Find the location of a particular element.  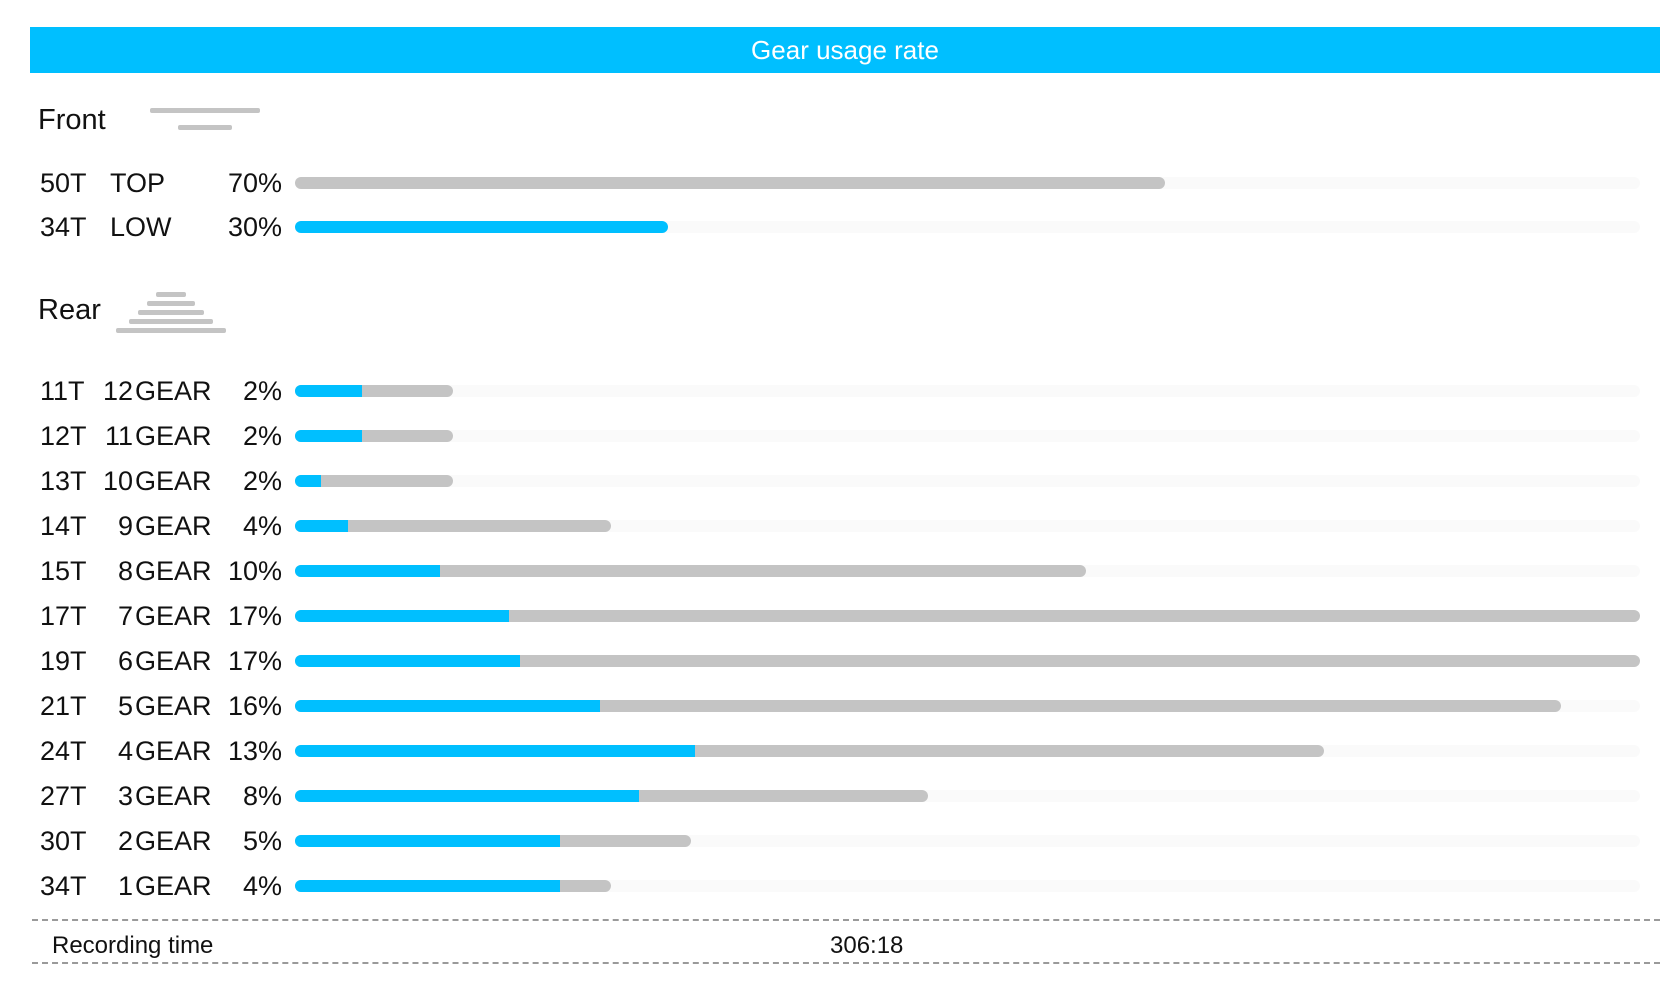

gear-name-label: LOW is located at coordinates (141, 227).